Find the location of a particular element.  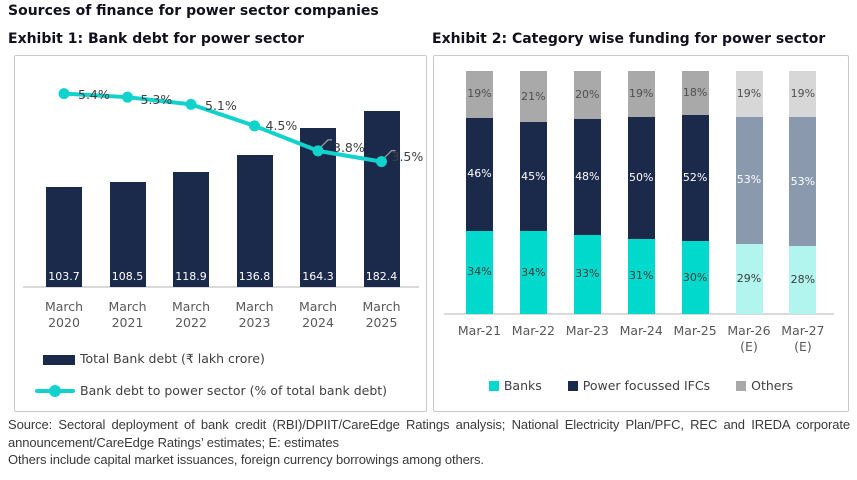

bar-march-2020 is located at coordinates (64, 236).